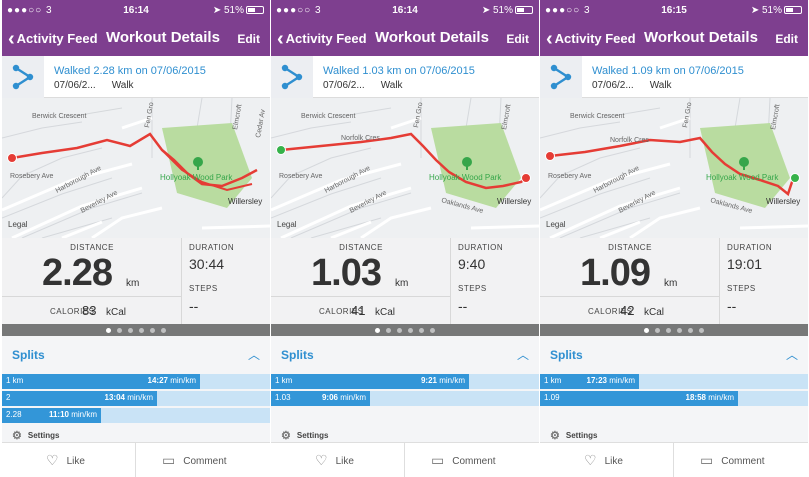  I want to click on street-label: Cedar Av, so click(261, 123).